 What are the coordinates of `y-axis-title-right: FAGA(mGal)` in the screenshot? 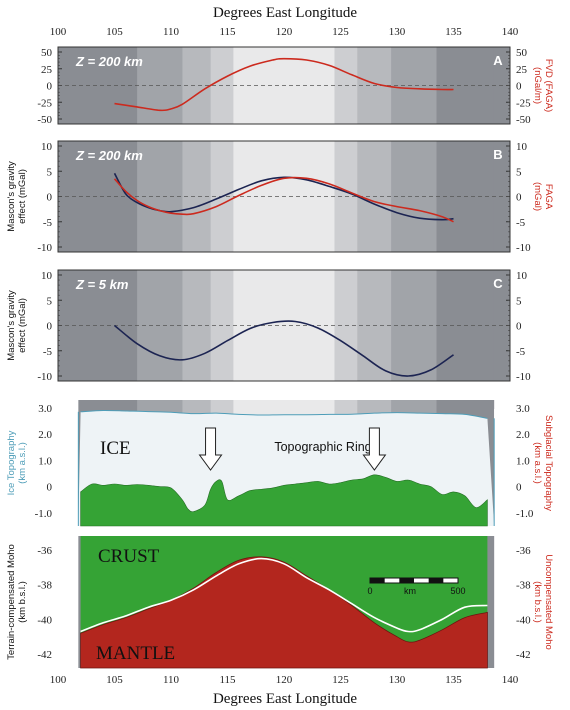 It's located at (543, 196).